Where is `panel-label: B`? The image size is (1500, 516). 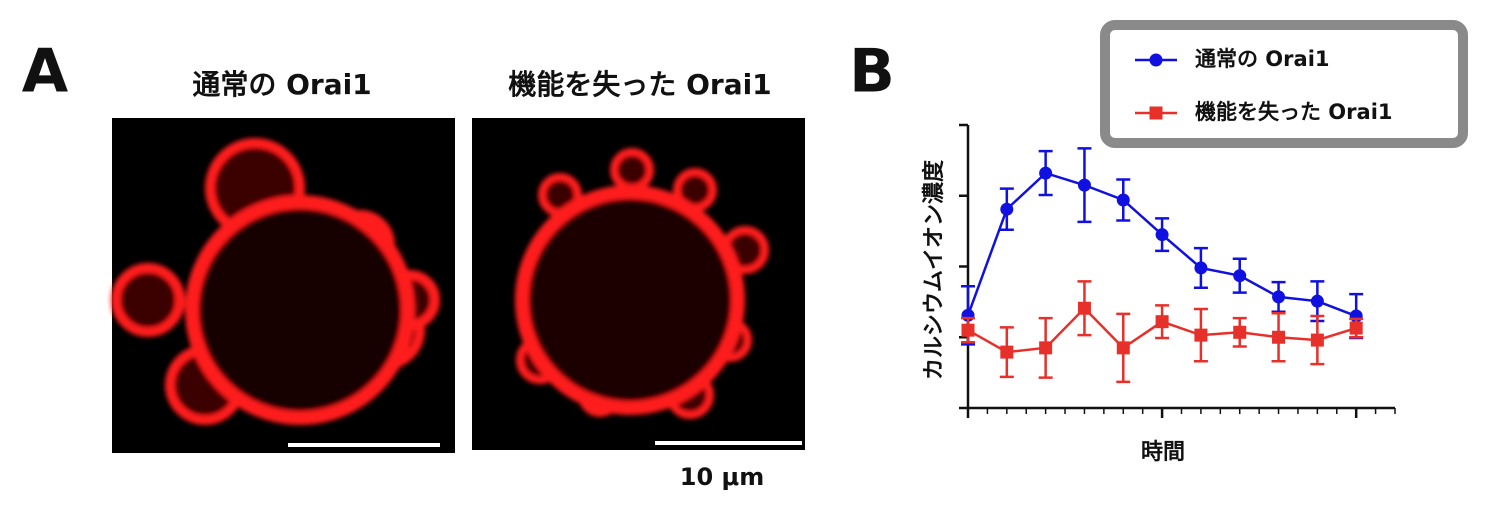 panel-label: B is located at coordinates (872, 72).